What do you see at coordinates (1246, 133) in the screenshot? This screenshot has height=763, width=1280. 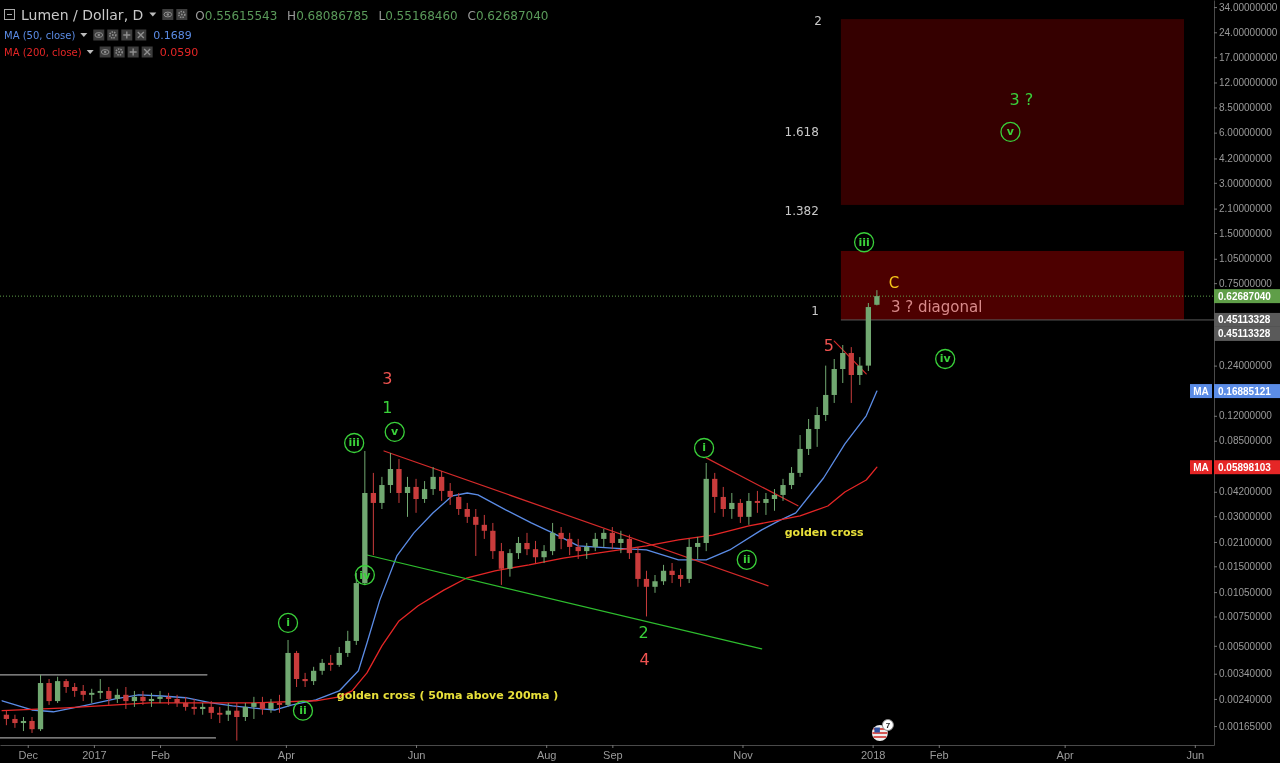 I see `y-tick-label: 6.00000000` at bounding box center [1246, 133].